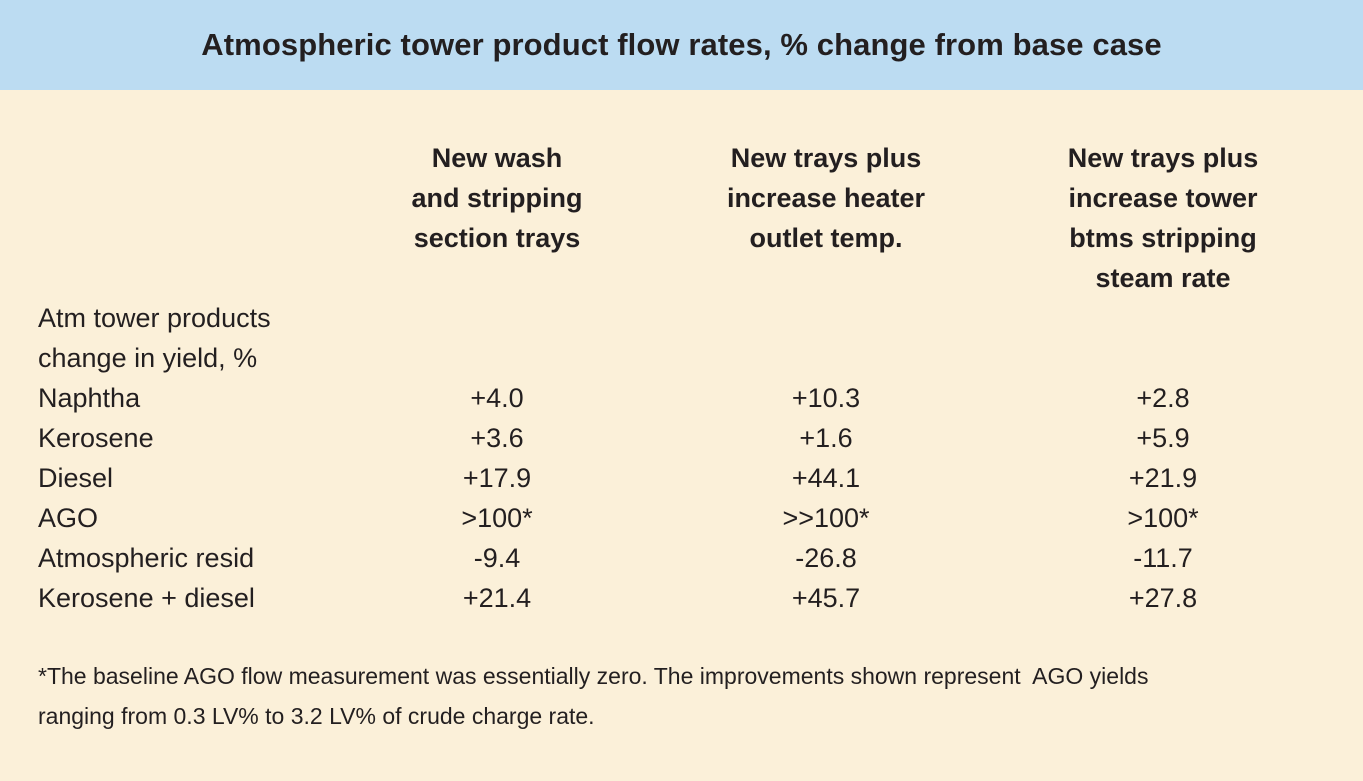 This screenshot has width=1363, height=781. I want to click on table-cell: >>100*, so click(826, 518).